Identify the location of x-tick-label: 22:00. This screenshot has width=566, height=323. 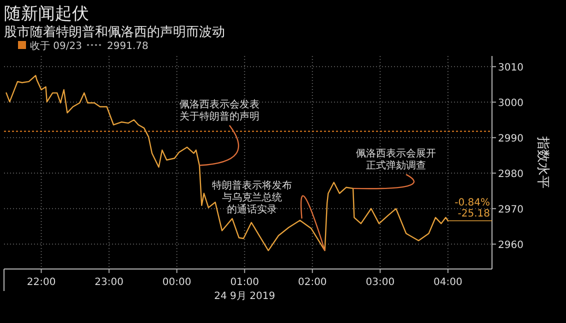
(41, 282).